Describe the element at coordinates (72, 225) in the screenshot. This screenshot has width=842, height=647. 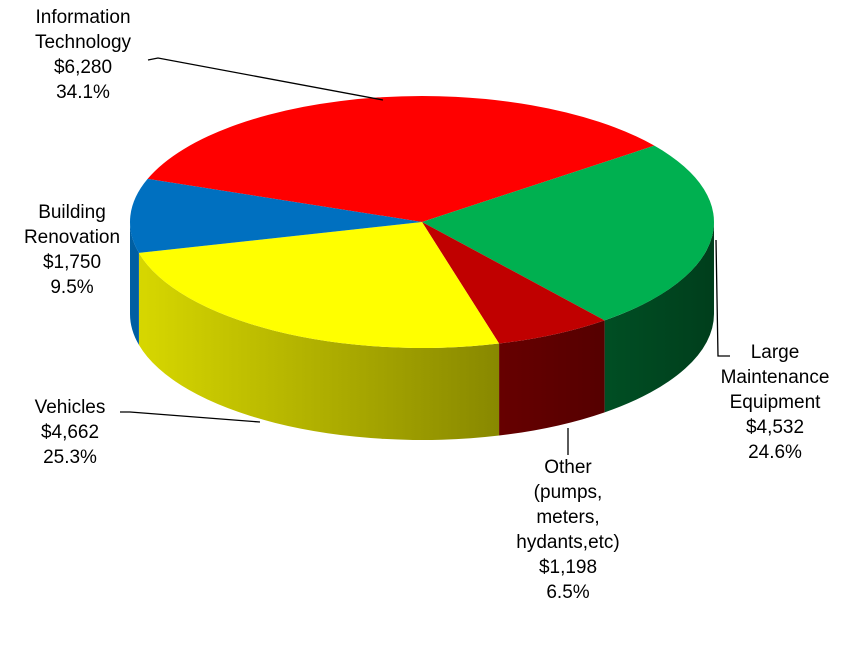
I see `label-category: Building Renovation` at that location.